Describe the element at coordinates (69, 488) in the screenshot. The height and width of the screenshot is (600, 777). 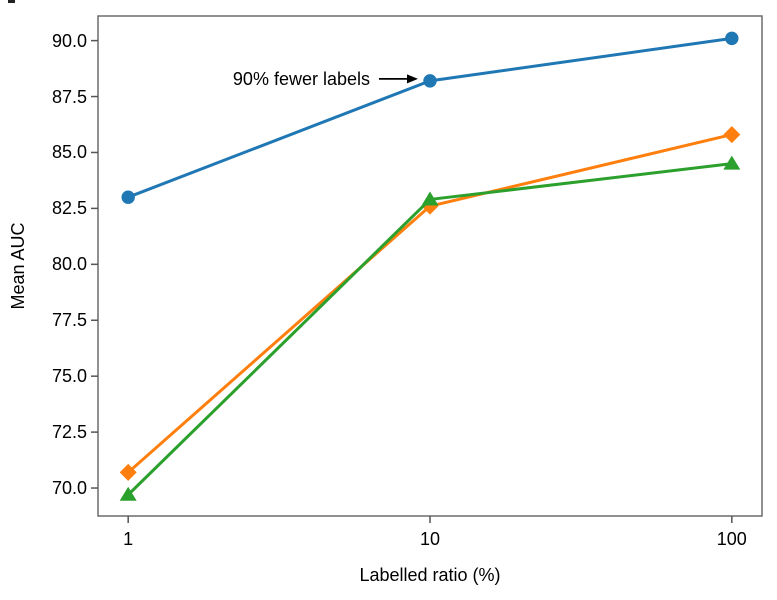
I see `y-tick-label: 70.0` at that location.